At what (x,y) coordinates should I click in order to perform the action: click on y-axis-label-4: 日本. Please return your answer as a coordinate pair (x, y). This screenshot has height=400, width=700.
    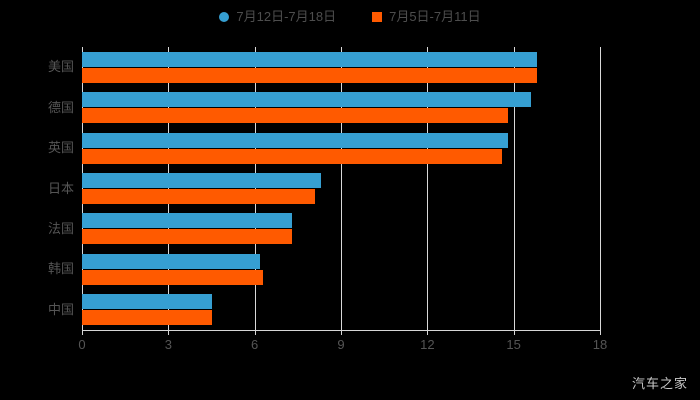
    Looking at the image, I should click on (60, 188).